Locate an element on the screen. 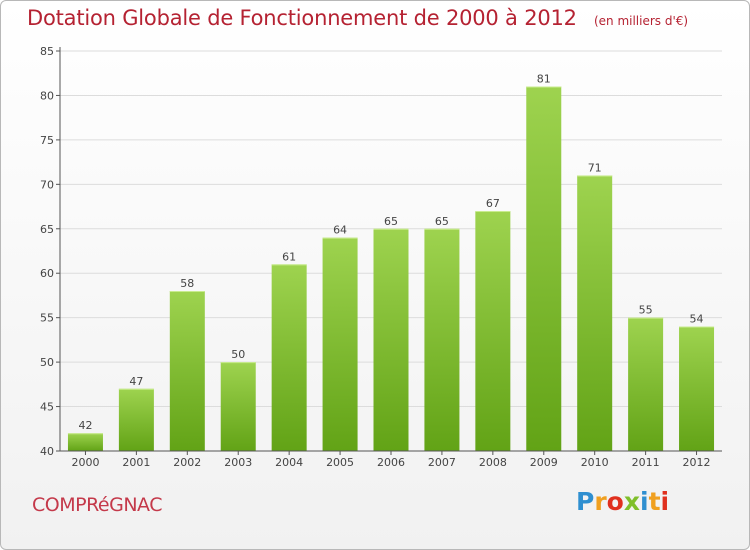 This screenshot has height=550, width=750. data-label: 42 is located at coordinates (85, 425).